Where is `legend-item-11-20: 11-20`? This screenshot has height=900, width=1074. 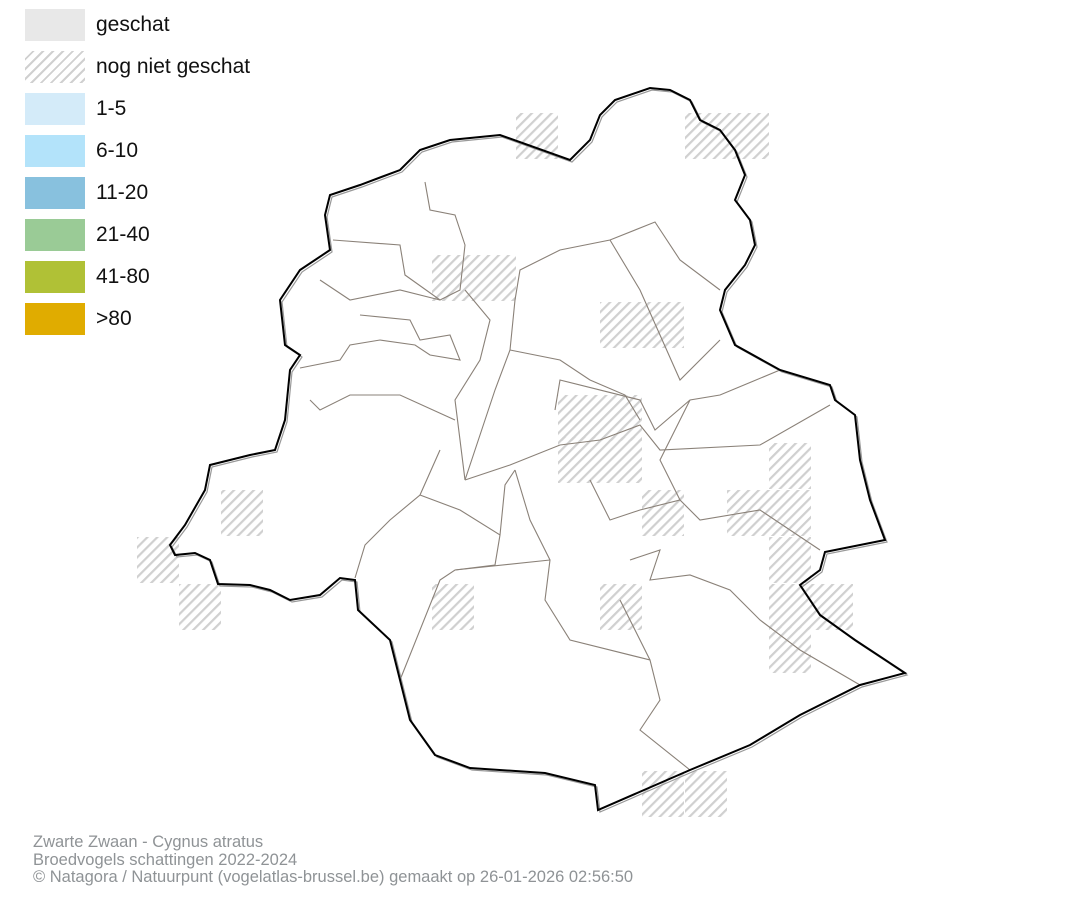
legend-item-11-20: 11-20 is located at coordinates (137, 193).